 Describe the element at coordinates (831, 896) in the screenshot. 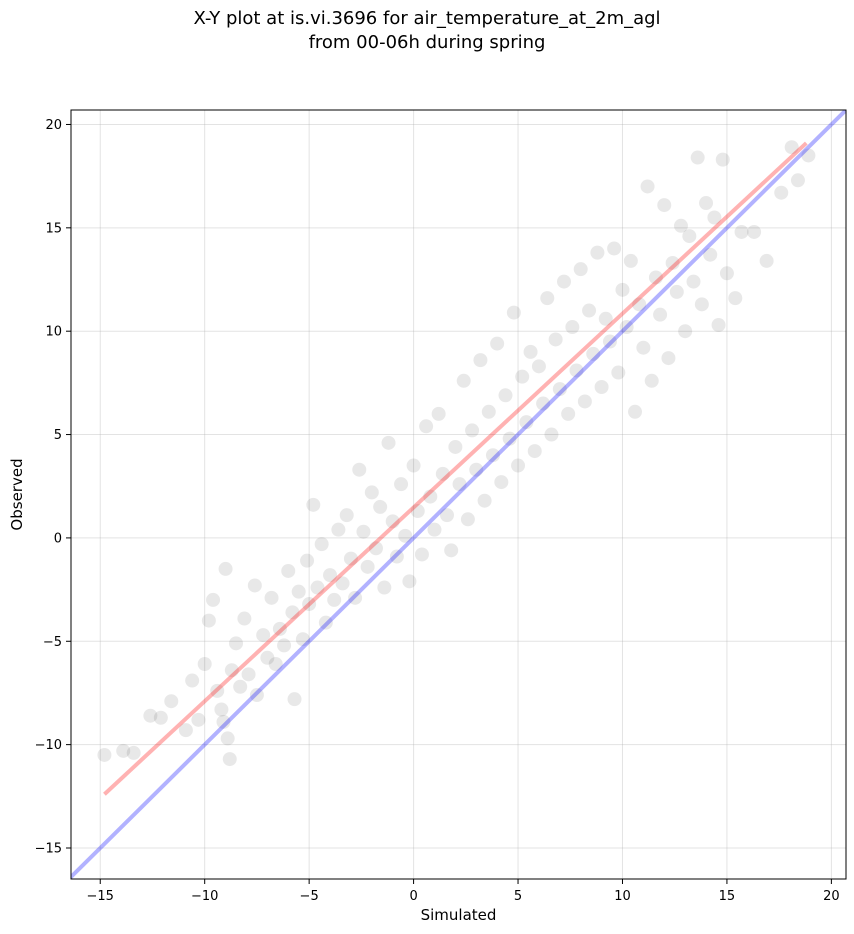

I see `x-tick-label-7: 20` at that location.